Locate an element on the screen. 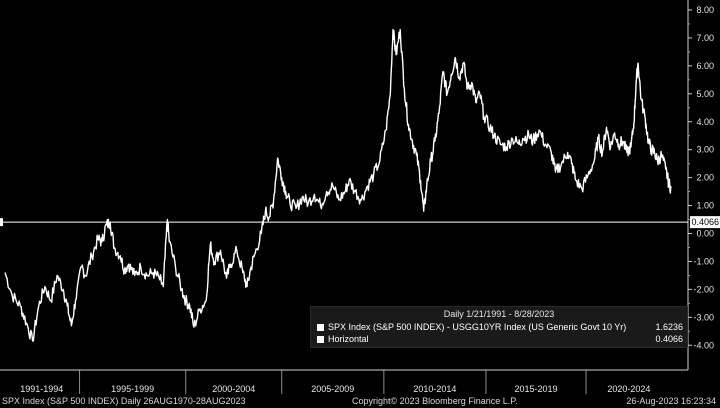  x-axis-separators is located at coordinates (333, 382).